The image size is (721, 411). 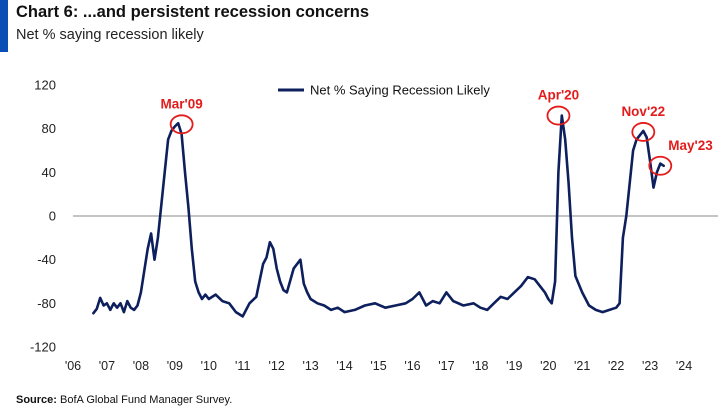 What do you see at coordinates (110, 35) in the screenshot?
I see `chart-subtitle: Net % saying recession likely` at bounding box center [110, 35].